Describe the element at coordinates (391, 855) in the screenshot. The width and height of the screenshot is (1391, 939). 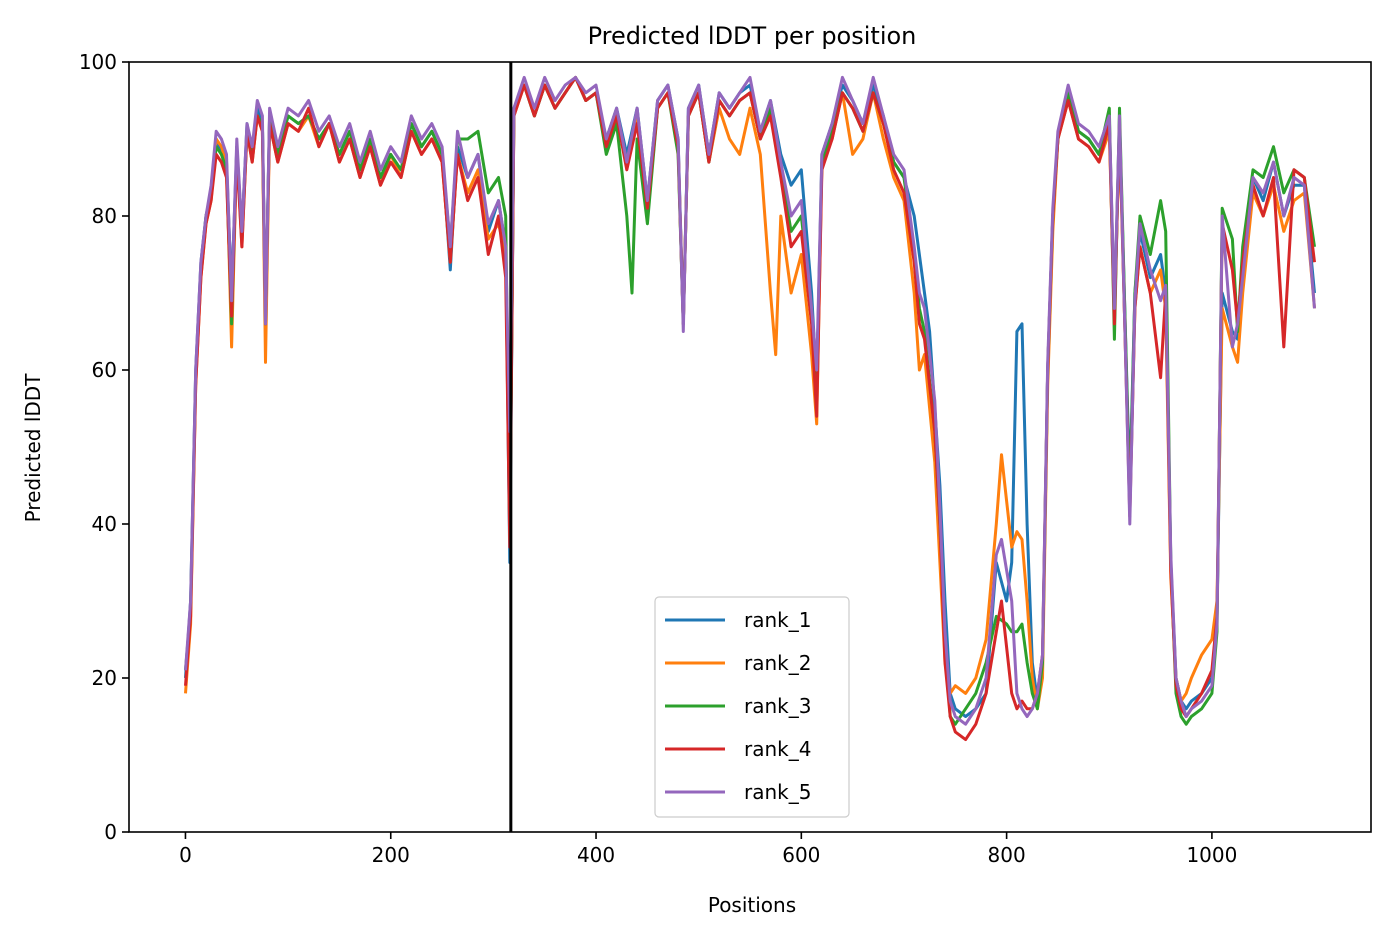
I see `x-tick-label: 200` at that location.